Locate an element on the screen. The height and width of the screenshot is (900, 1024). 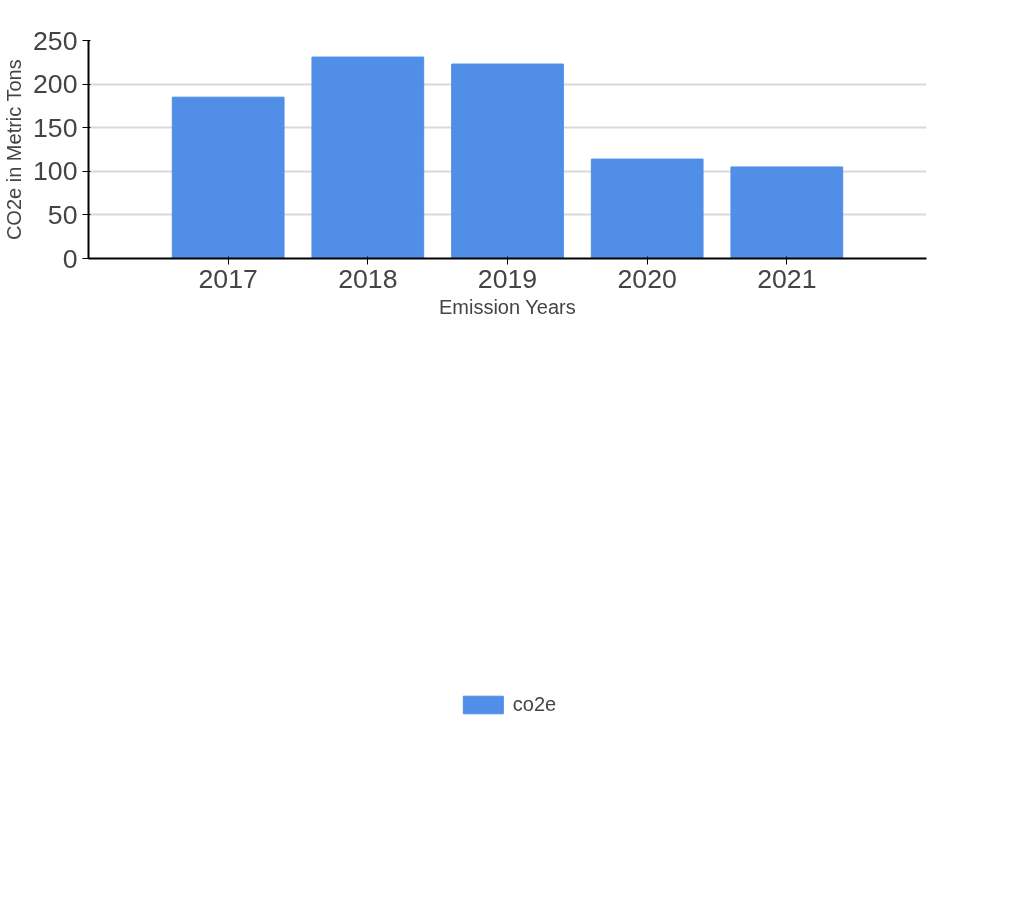
legend-label: co2e is located at coordinates (534, 704).